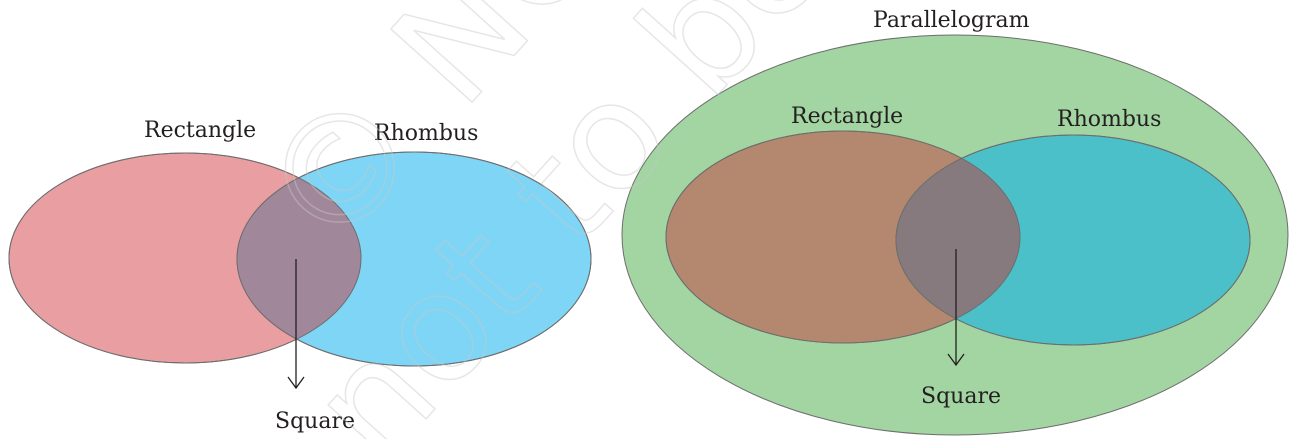 Image resolution: width=1294 pixels, height=439 pixels. Describe the element at coordinates (1109, 119) in the screenshot. I see `right-rhombus-label: Rhombus` at that location.